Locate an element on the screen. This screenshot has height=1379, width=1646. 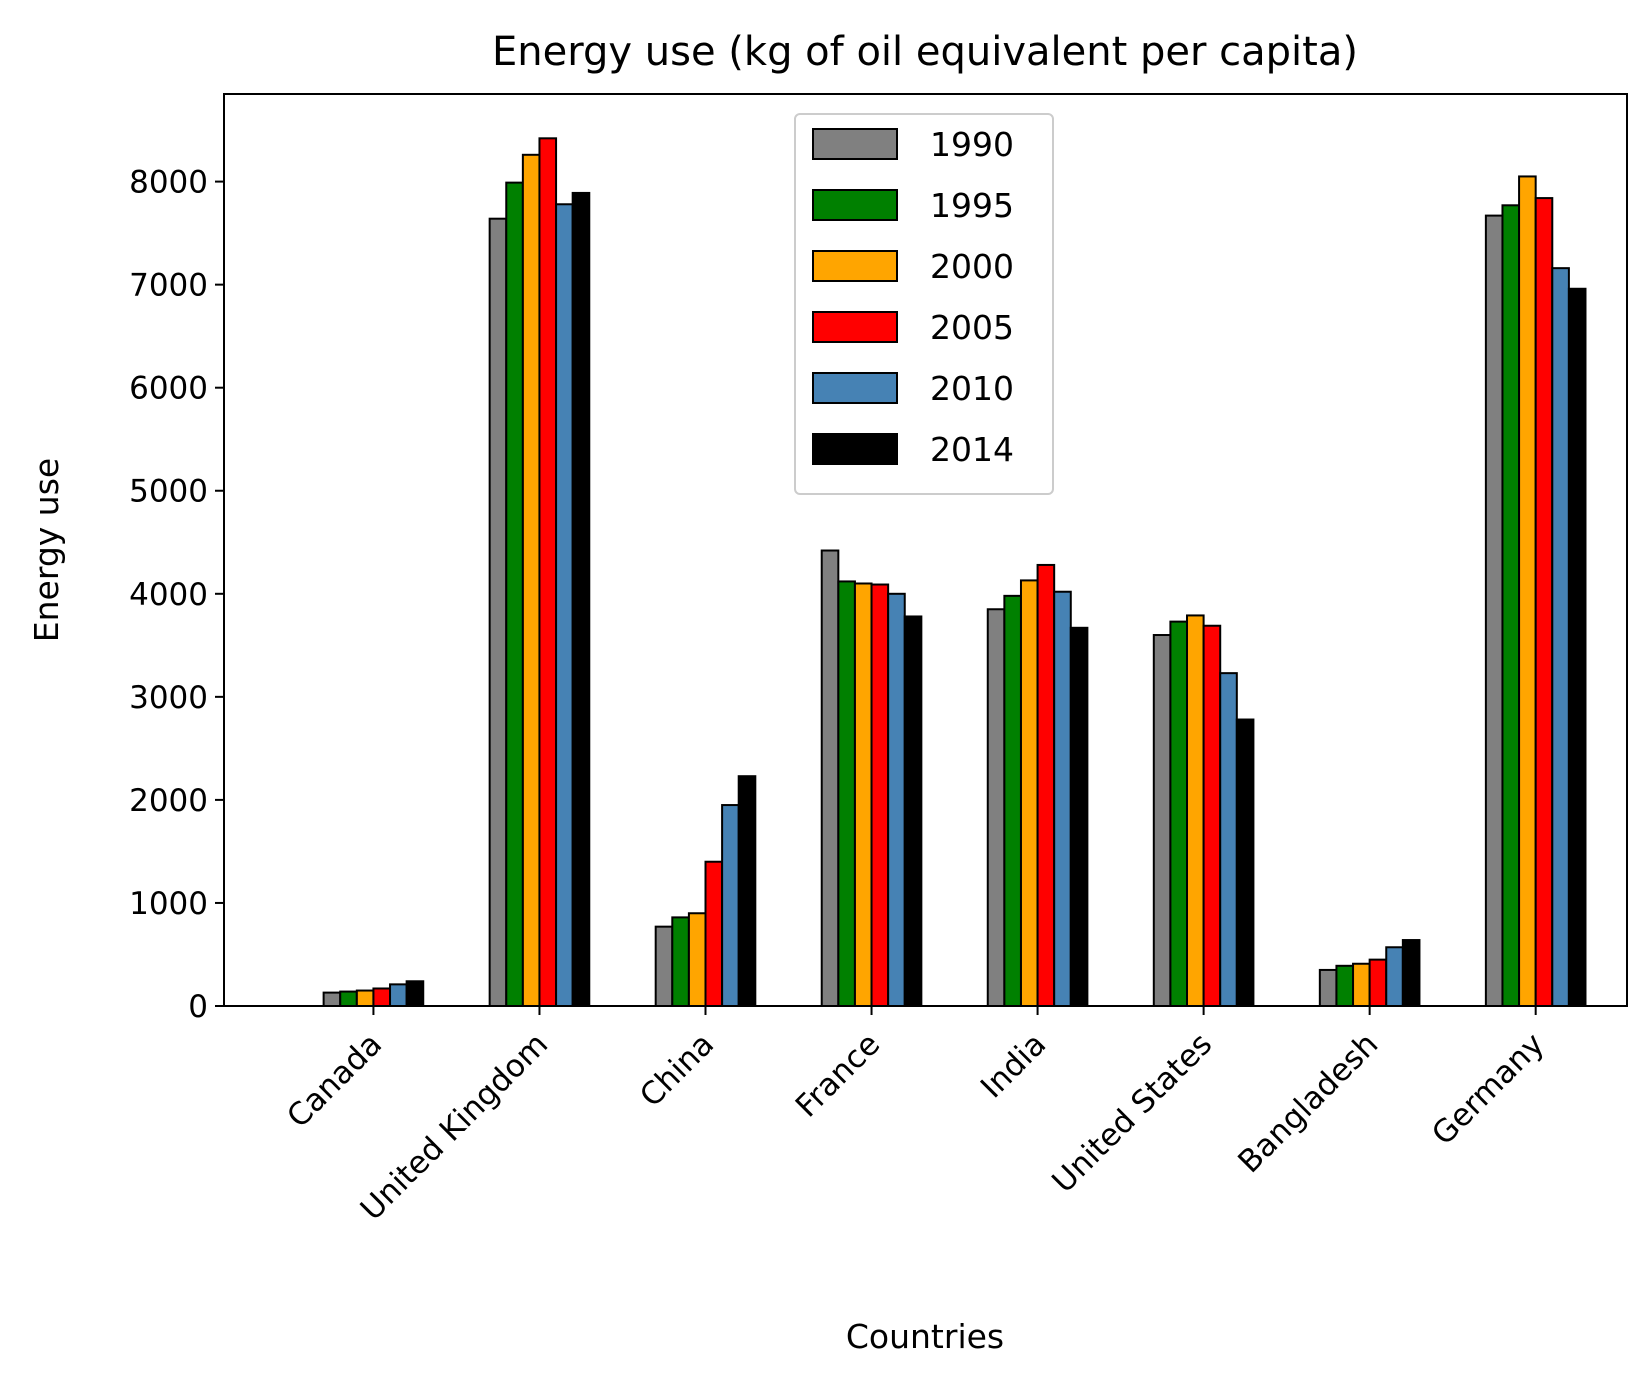
x-tick-label: Bangladesh is located at coordinates (1308, 1103).